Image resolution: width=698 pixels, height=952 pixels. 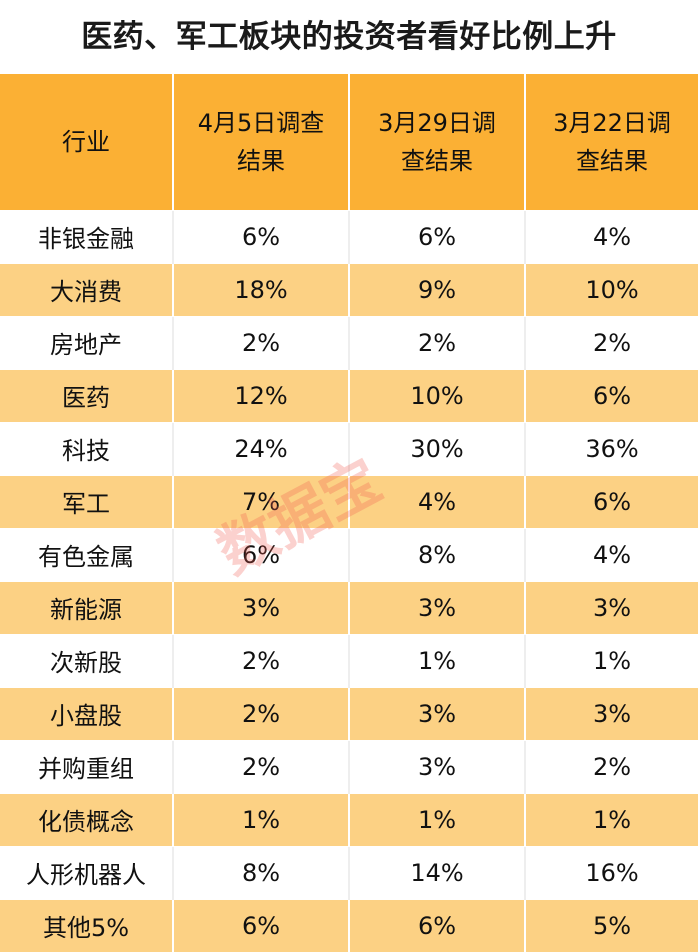 I want to click on table-row: 新能源 3% 3% 3%, so click(x=349, y=607).